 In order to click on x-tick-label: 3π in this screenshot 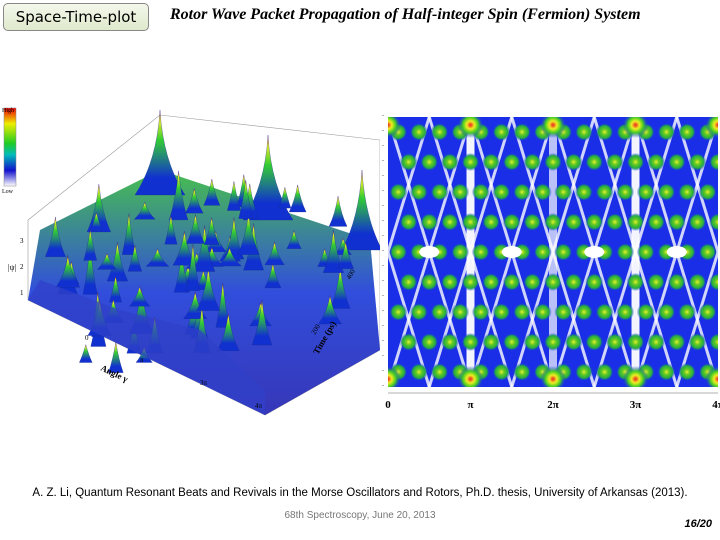, I will do `click(636, 405)`.